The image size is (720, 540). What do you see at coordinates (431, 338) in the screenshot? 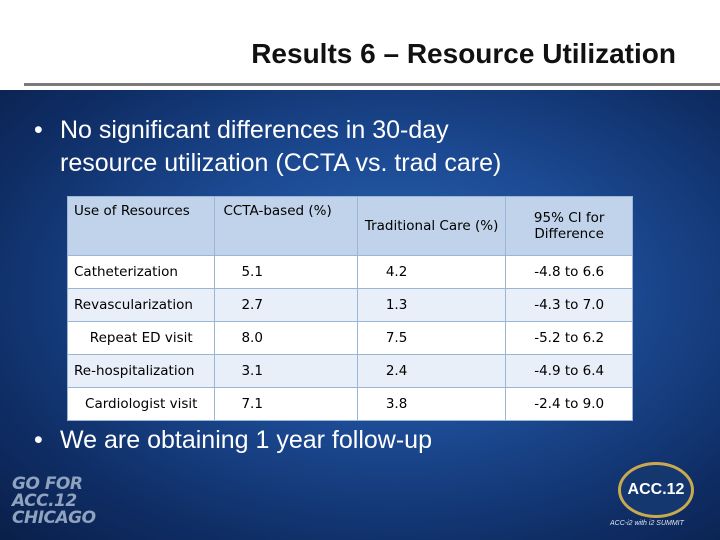
I see `table-cell: 7.5` at bounding box center [431, 338].